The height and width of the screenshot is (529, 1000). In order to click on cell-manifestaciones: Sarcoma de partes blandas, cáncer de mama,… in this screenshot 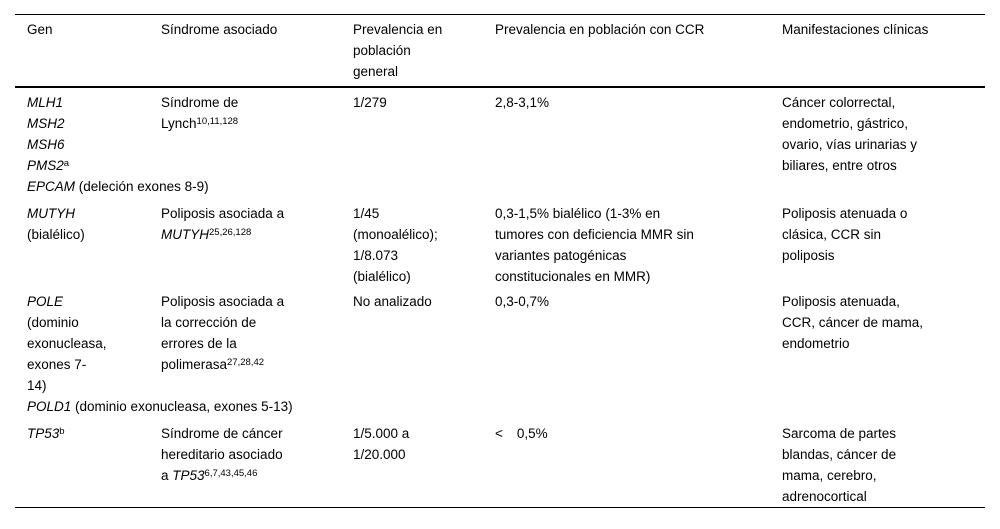, I will do `click(883, 463)`.